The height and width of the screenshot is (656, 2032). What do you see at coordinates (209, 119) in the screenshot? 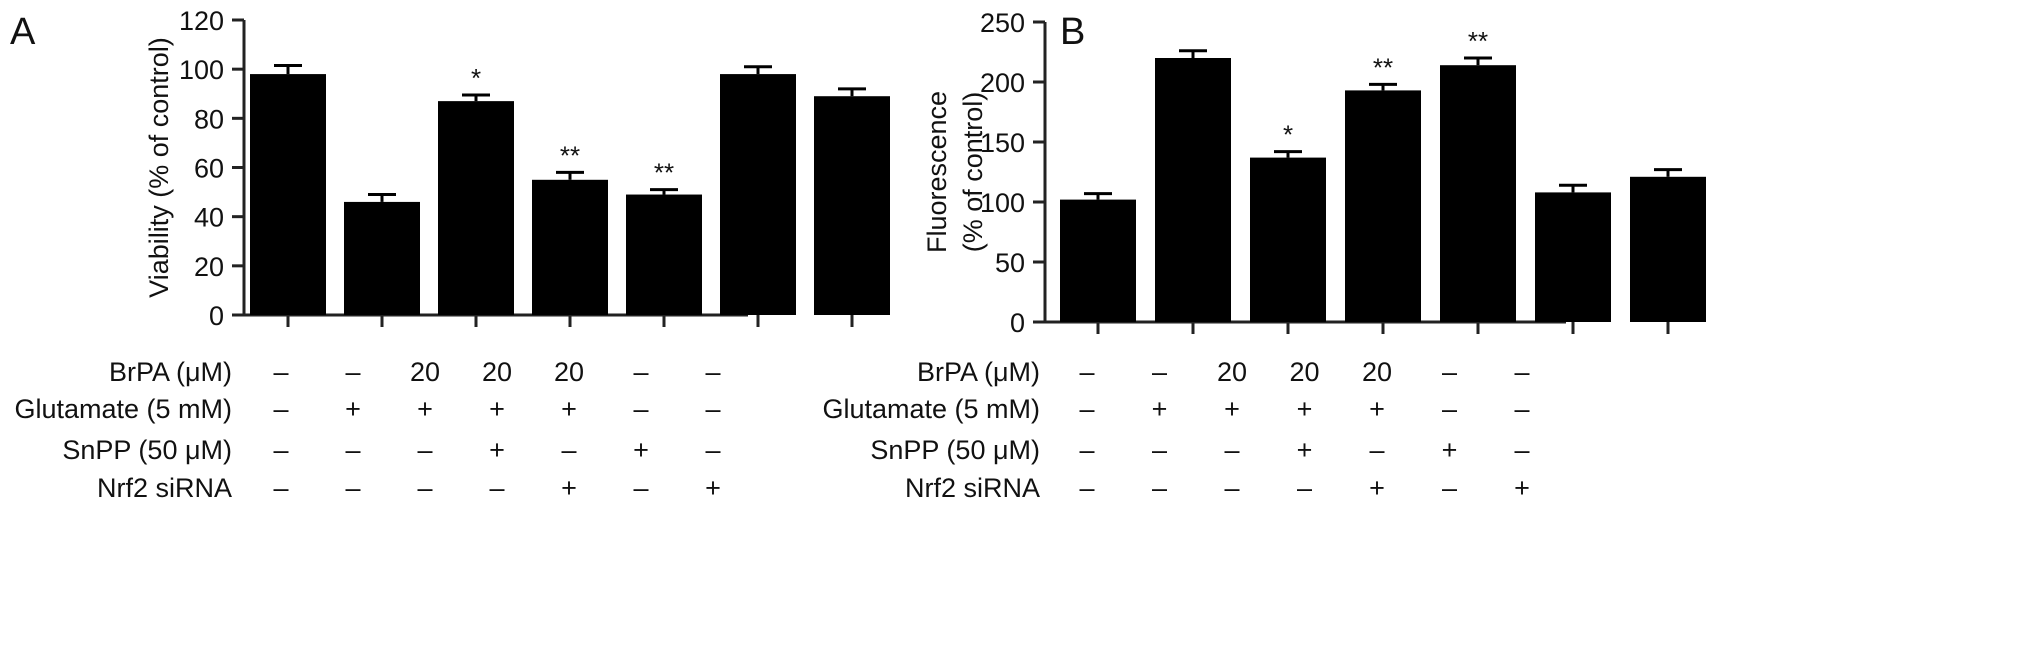
I see `panel-a-y-tick-label: 80` at bounding box center [209, 119].